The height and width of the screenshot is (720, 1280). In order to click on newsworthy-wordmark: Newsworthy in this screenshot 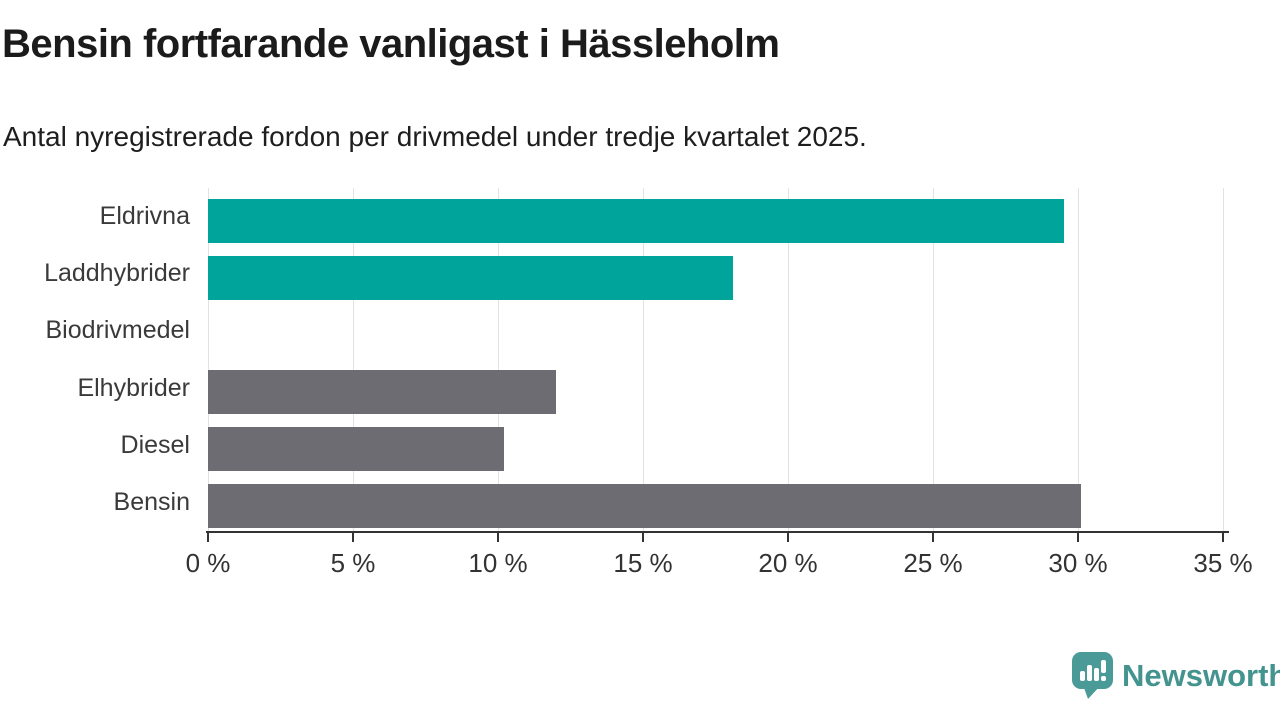, I will do `click(1201, 675)`.